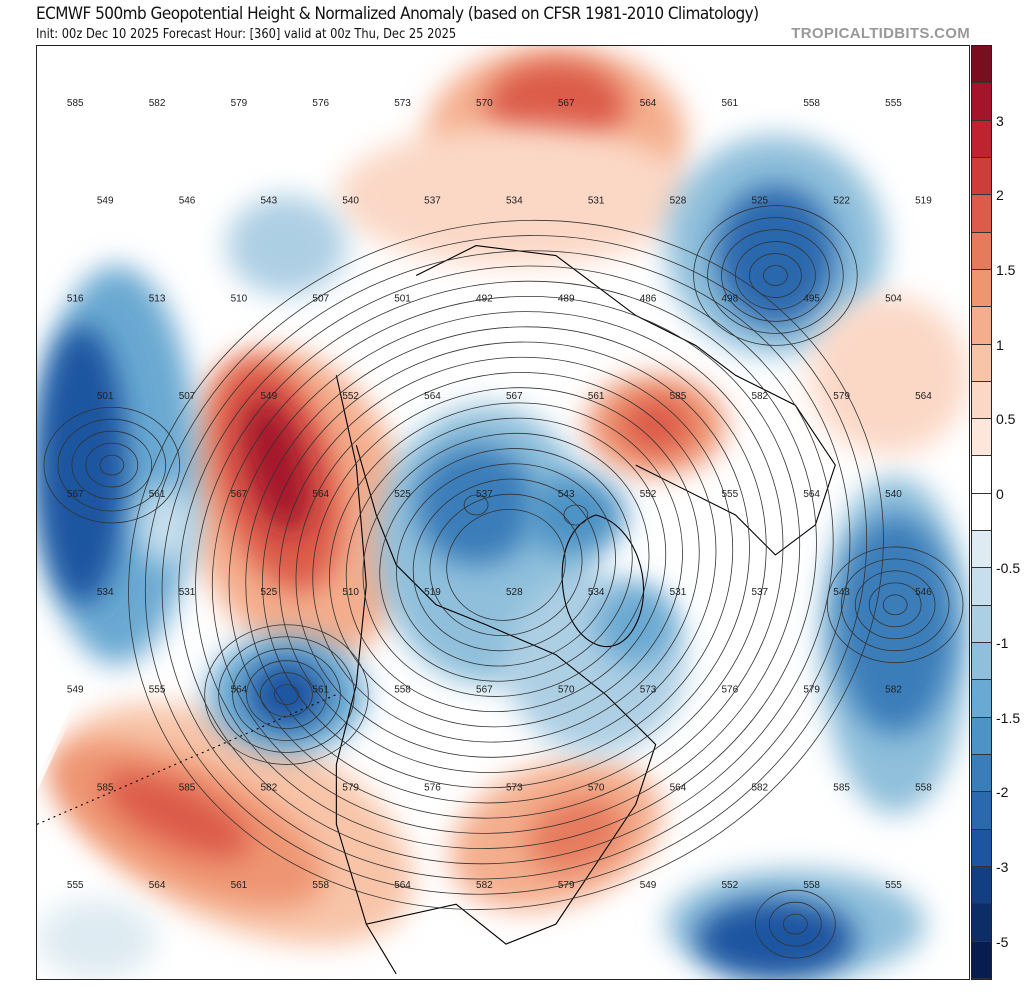 The height and width of the screenshot is (1000, 1024). Describe the element at coordinates (880, 33) in the screenshot. I see `brand-watermark: TROPICALTIDBITS.COM` at that location.